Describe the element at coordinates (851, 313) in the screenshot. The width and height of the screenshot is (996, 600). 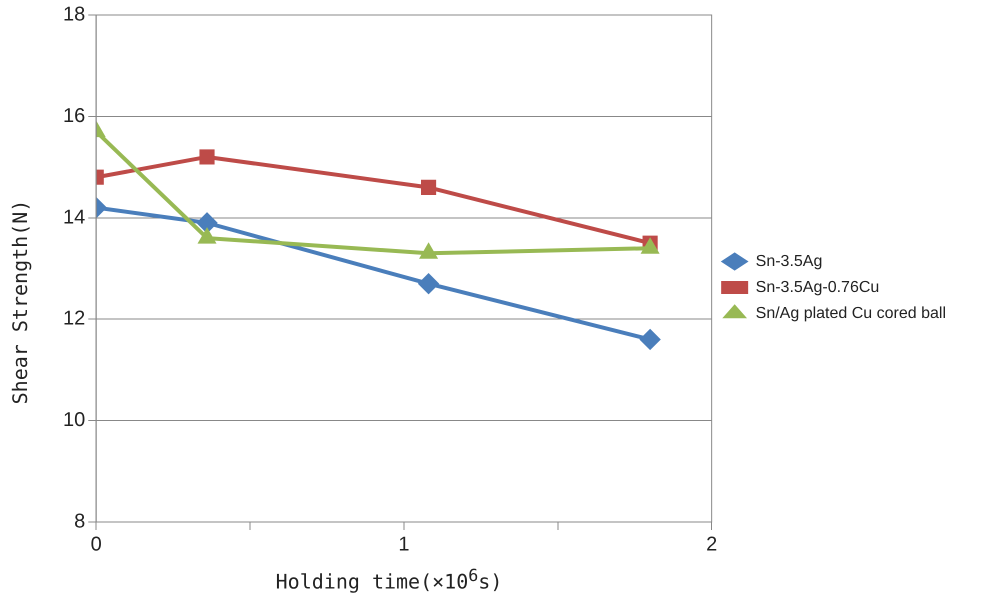
I see `legend-label: Sn/Ag plated Cu cored ball` at that location.